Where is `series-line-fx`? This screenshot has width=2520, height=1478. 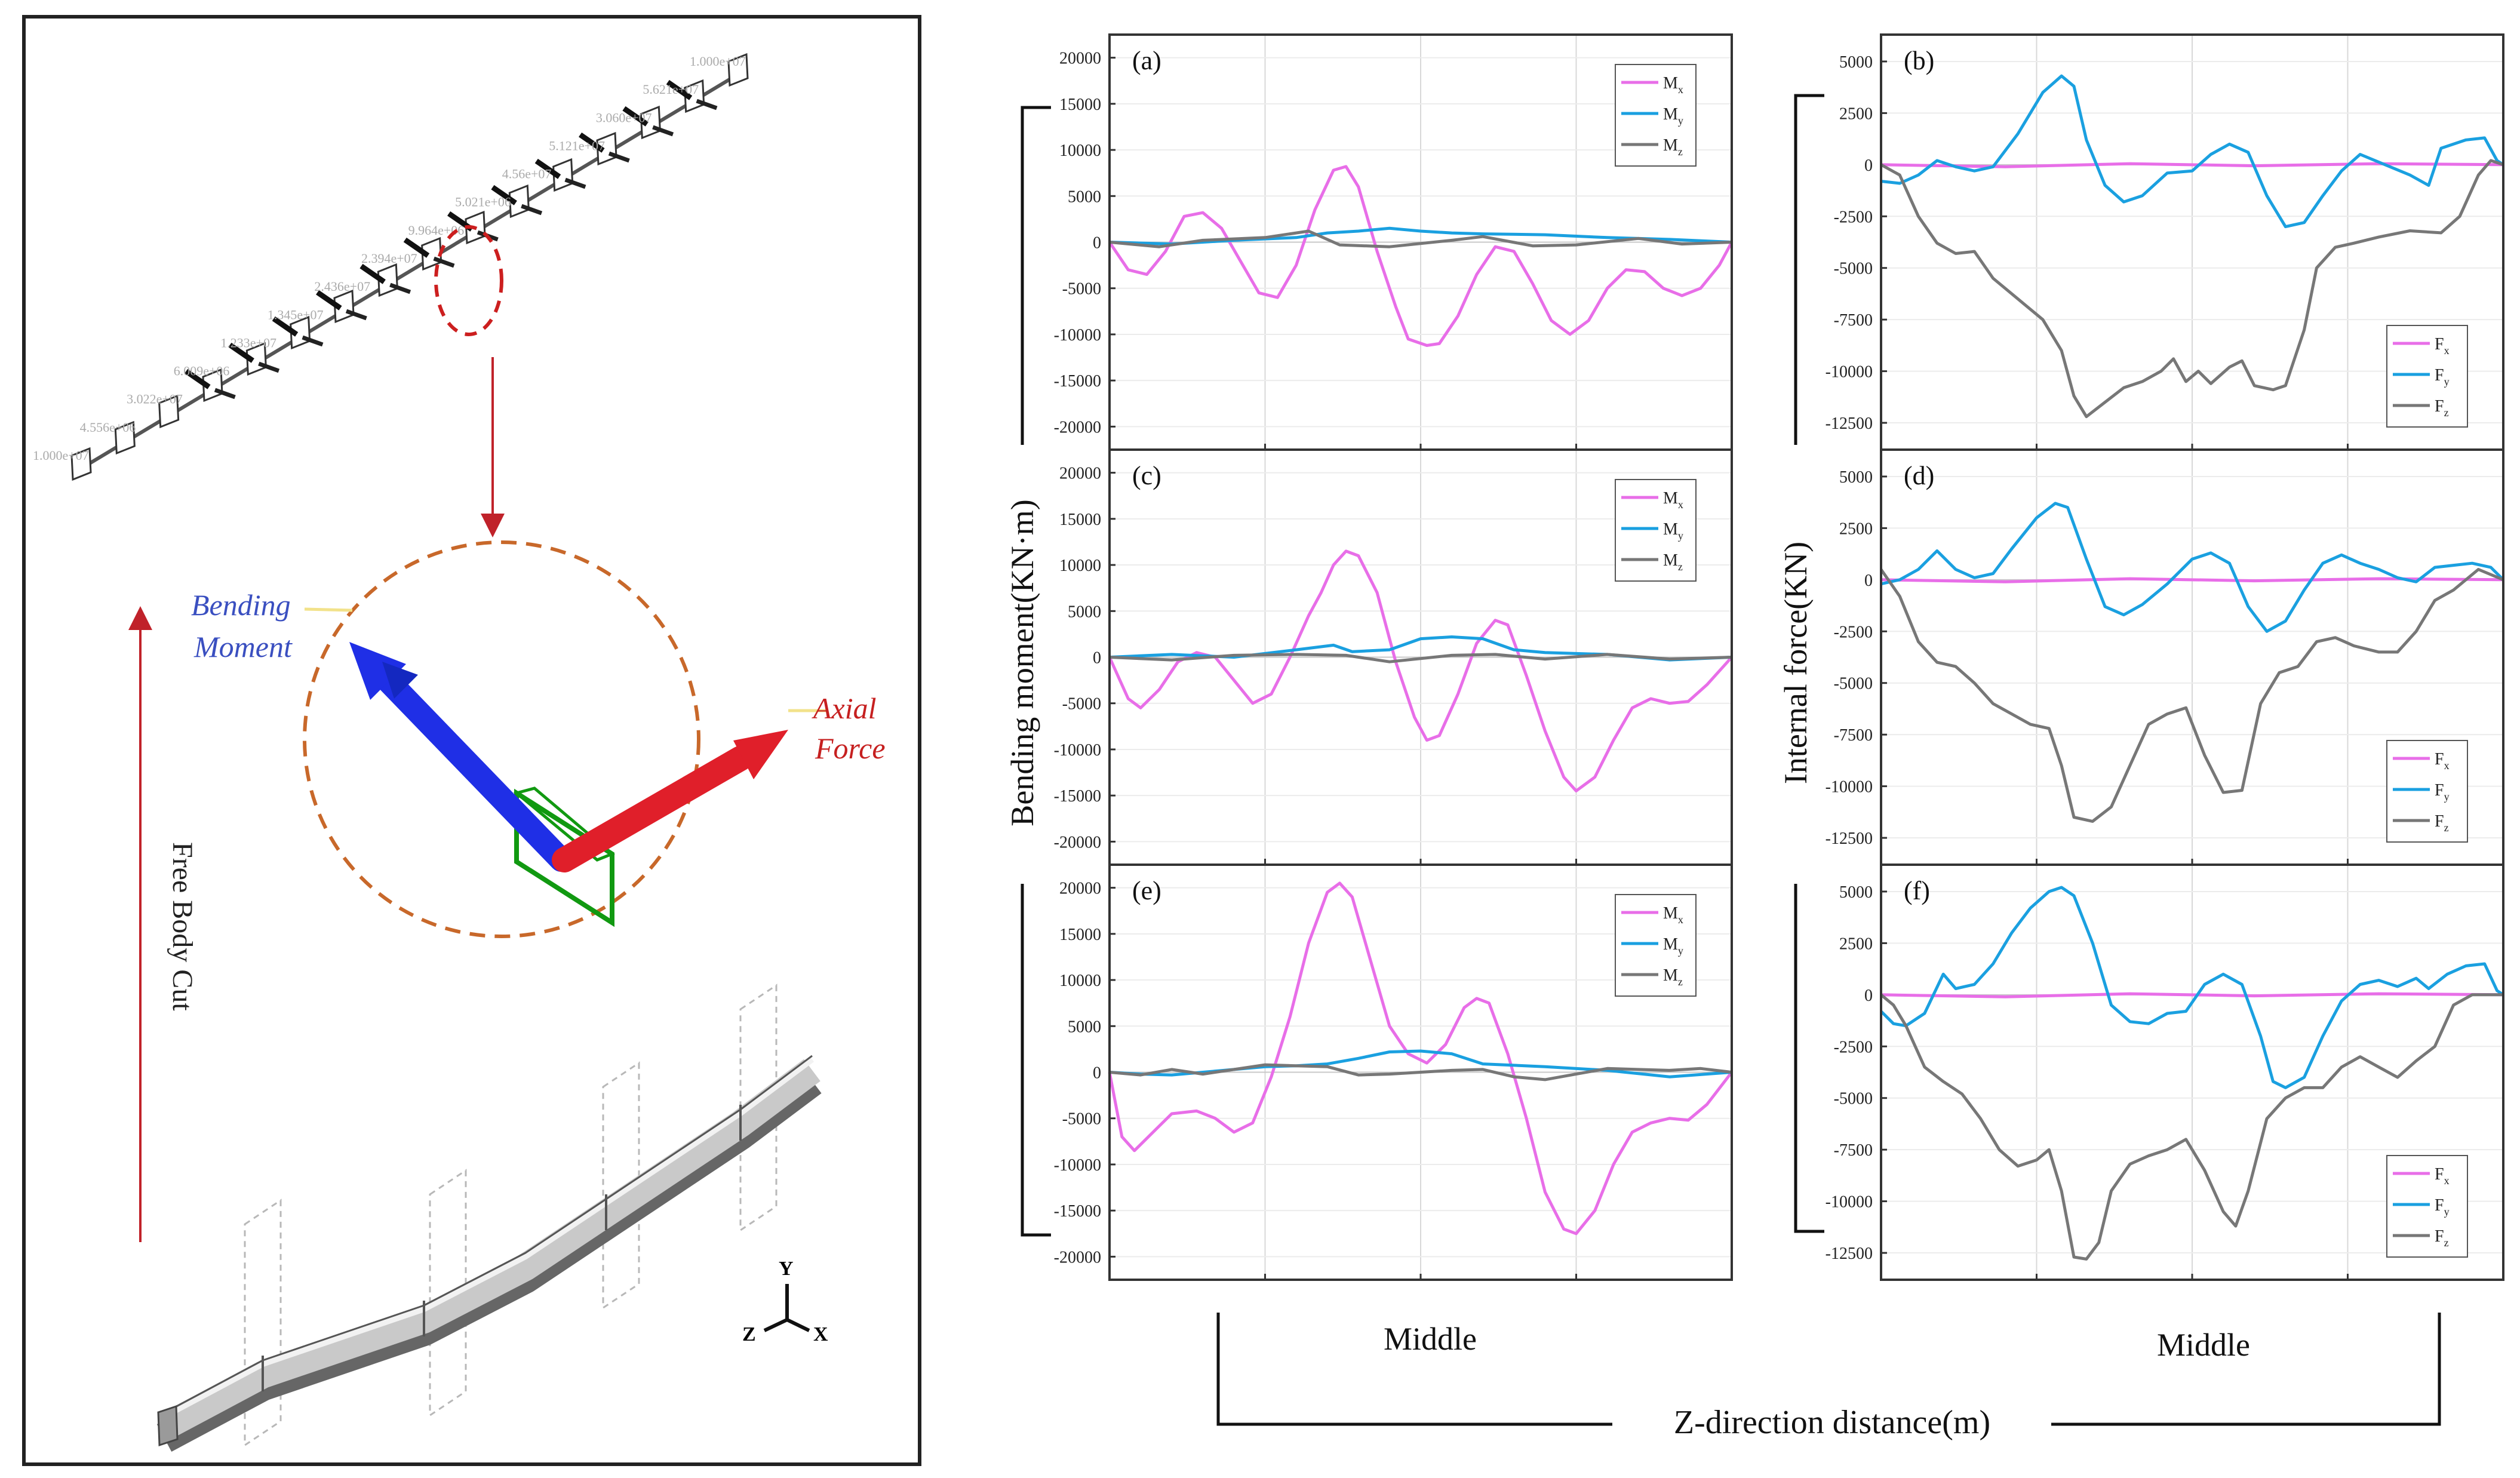 series-line-fx is located at coordinates (2192, 165).